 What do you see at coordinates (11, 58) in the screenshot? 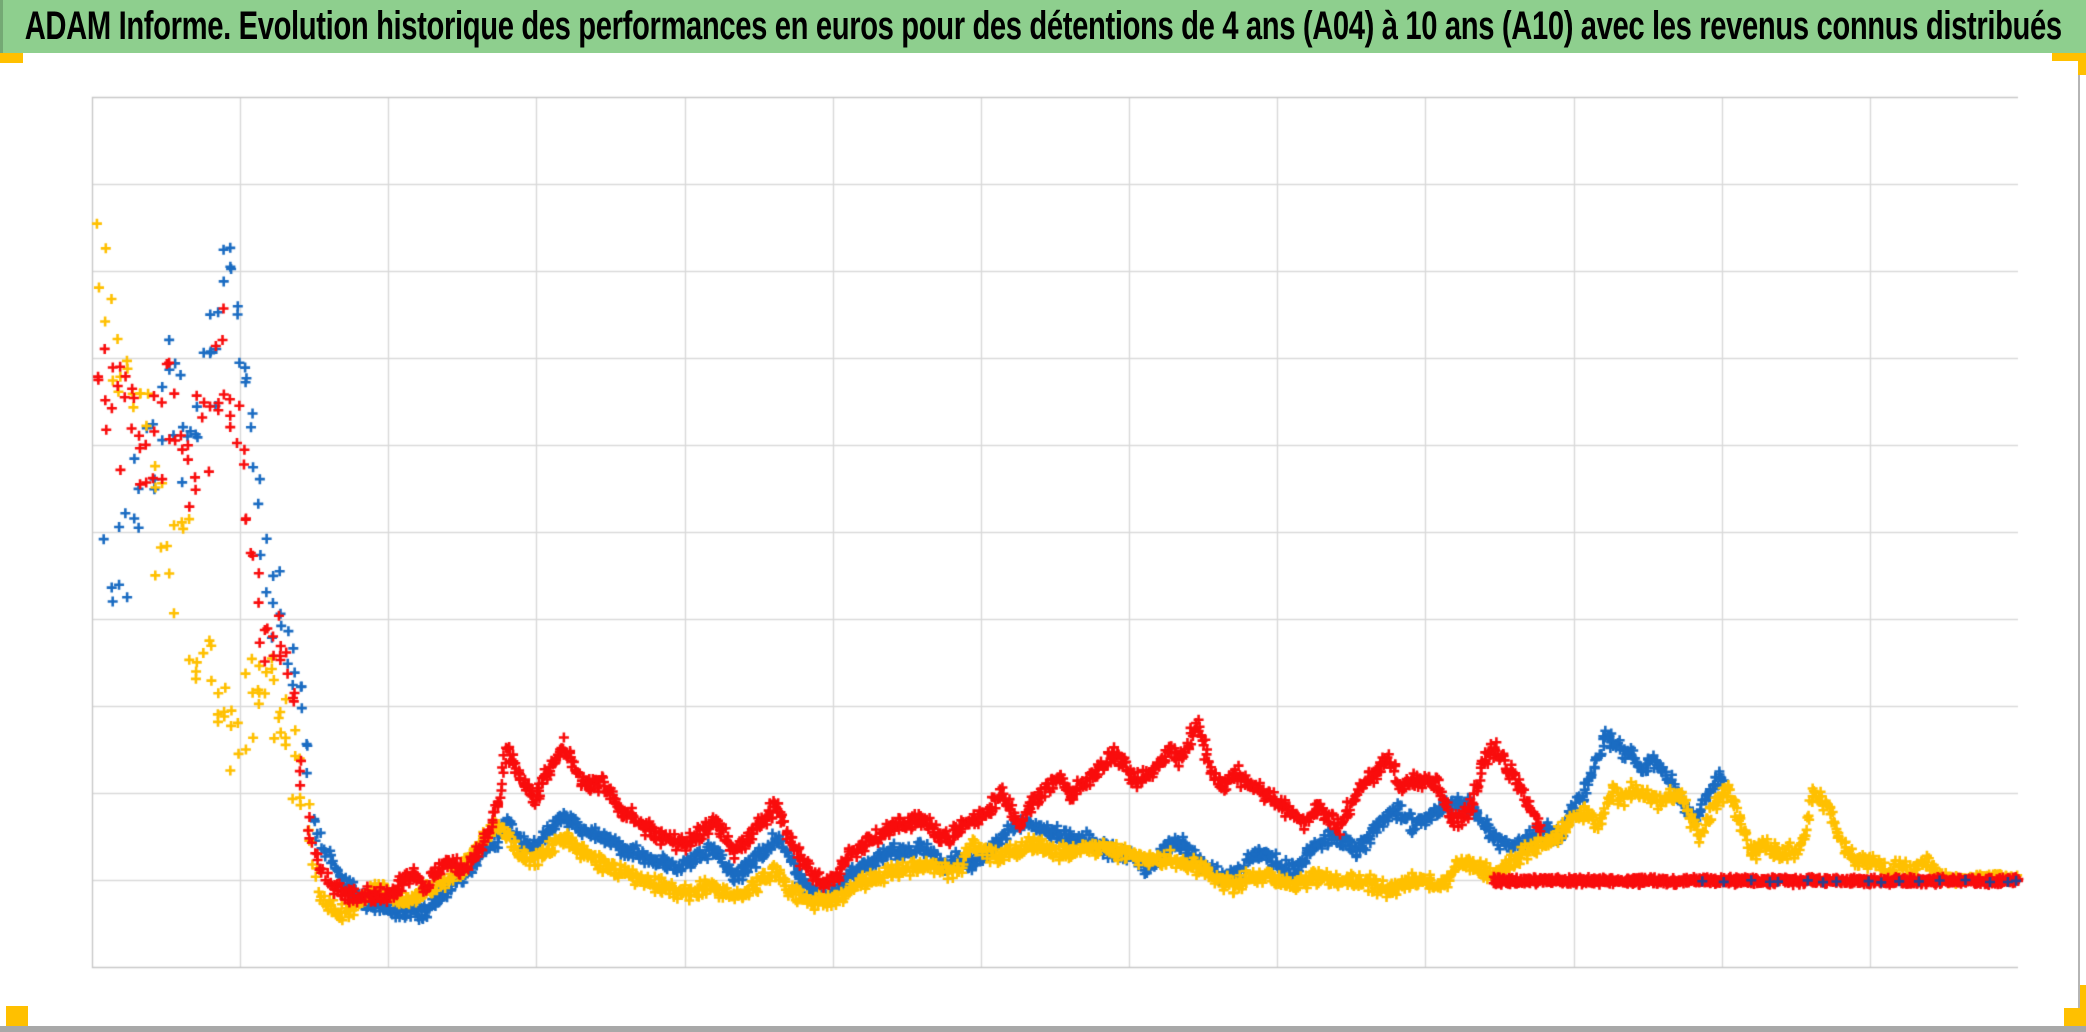
I see `selection-accent-top-left-dash` at bounding box center [11, 58].